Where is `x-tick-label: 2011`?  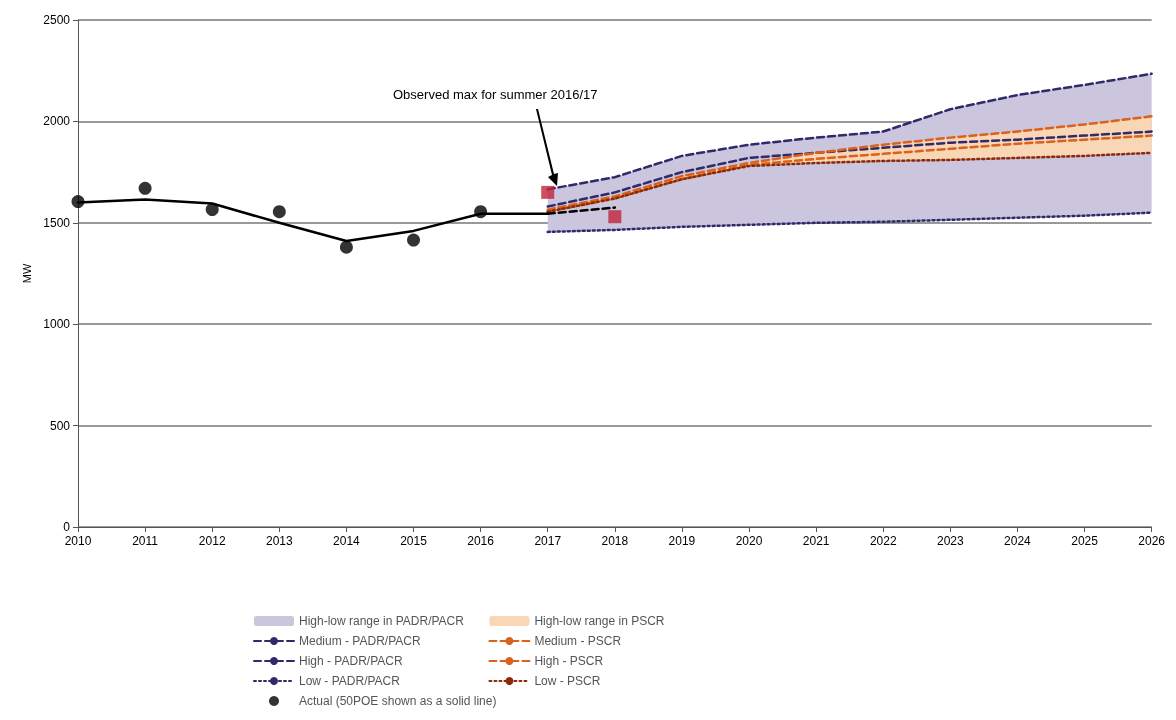
x-tick-label: 2011 is located at coordinates (145, 541).